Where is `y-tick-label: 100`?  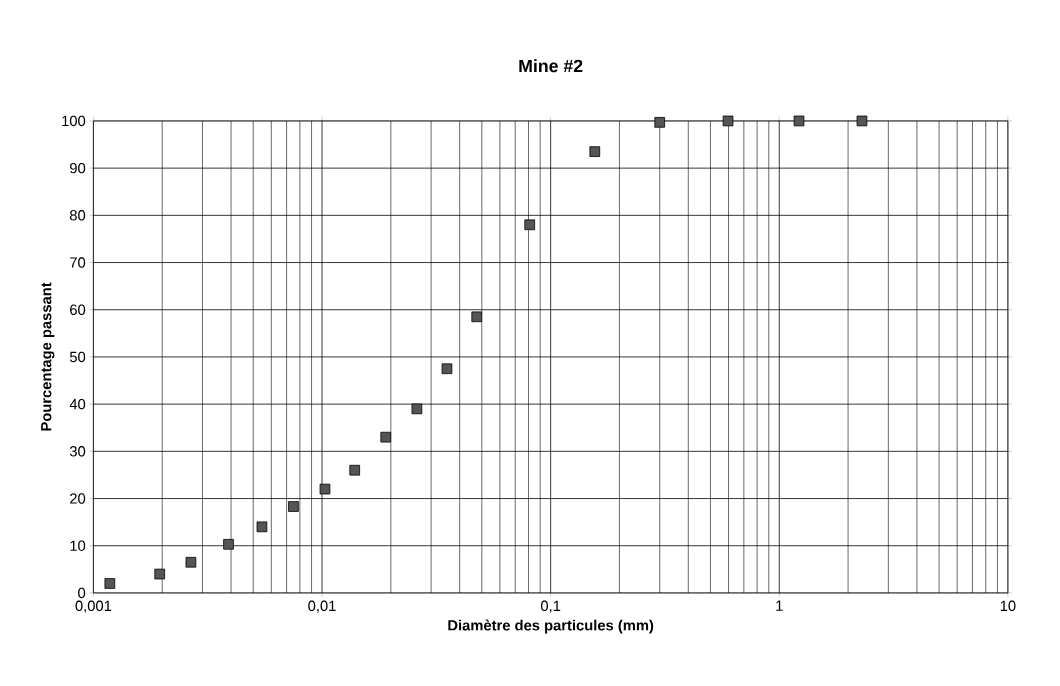
y-tick-label: 100 is located at coordinates (74, 120).